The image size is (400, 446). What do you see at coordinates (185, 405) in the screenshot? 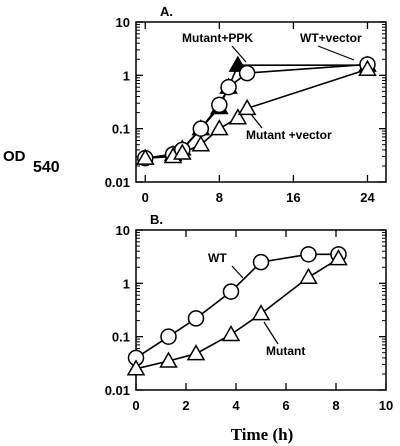
I see `x-tick-label: 2` at bounding box center [185, 405].